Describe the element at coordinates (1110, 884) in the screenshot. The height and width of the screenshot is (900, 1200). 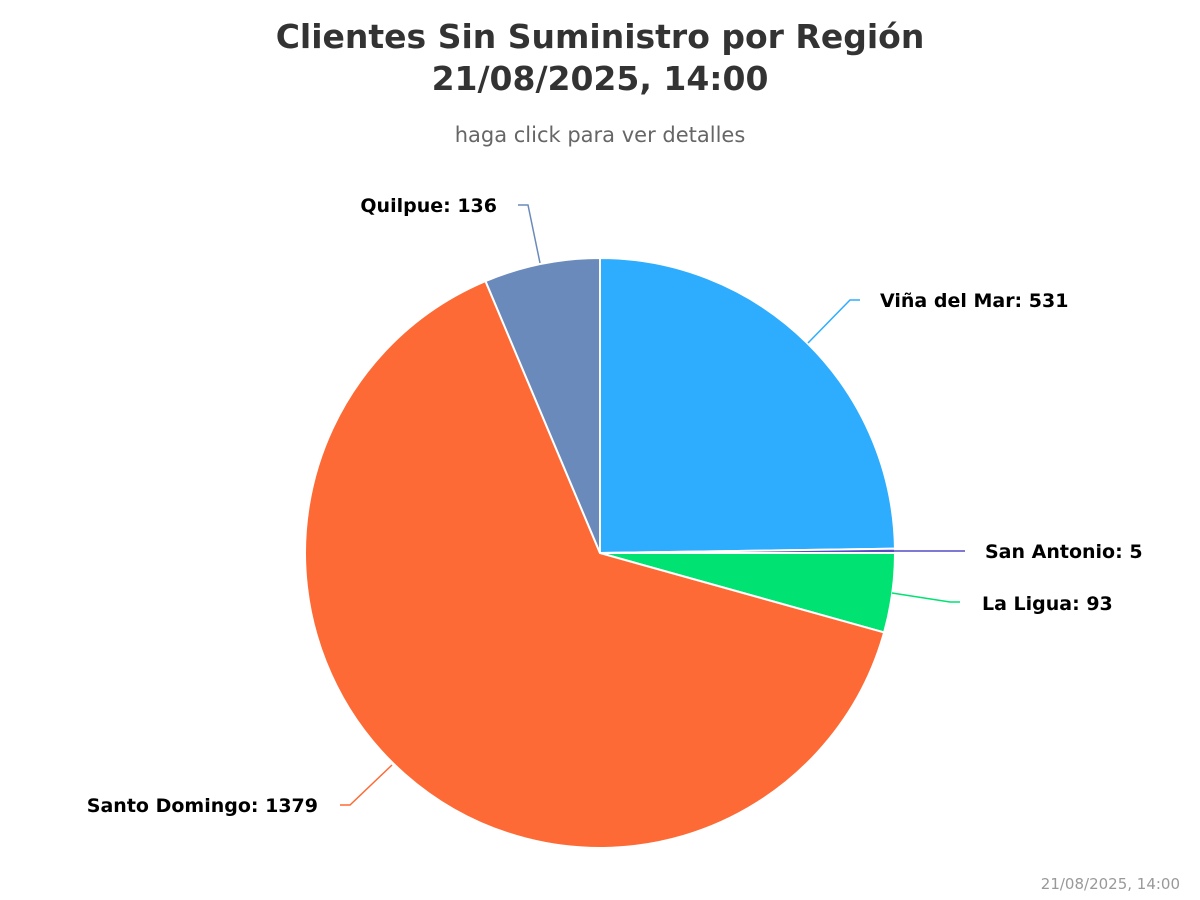
I see `chart-credit: 21/08/2025, 14:00` at that location.